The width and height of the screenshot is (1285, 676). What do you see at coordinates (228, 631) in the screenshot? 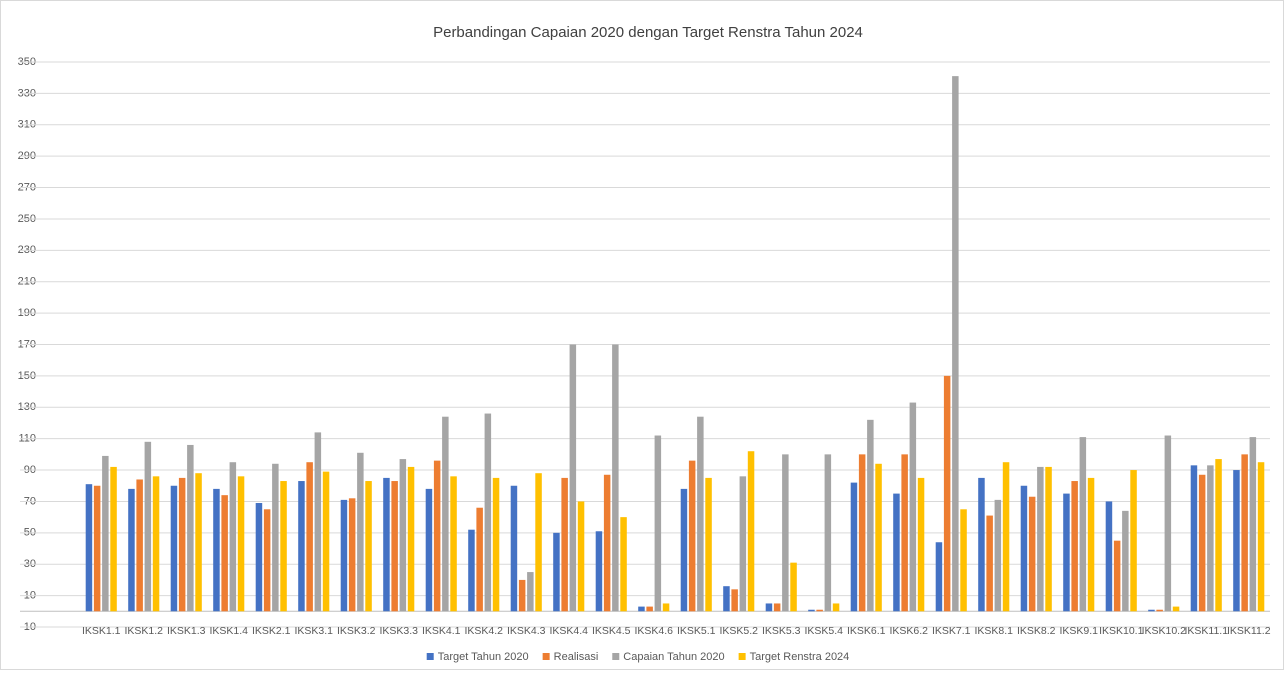
I see `x-tick-label: IKSK1.4` at bounding box center [228, 631].